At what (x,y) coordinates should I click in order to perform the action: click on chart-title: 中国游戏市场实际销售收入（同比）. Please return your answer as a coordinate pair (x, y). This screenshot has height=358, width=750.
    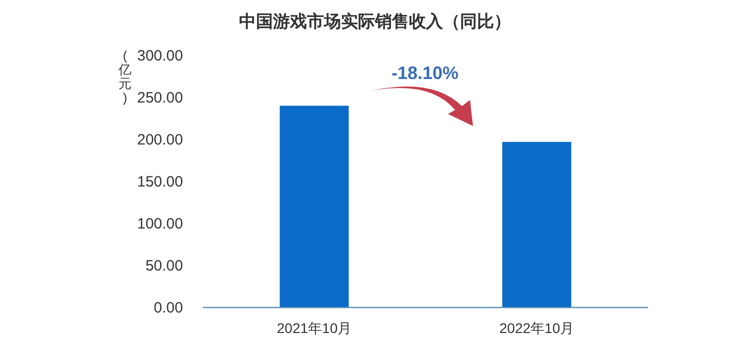
    Looking at the image, I should click on (375, 21).